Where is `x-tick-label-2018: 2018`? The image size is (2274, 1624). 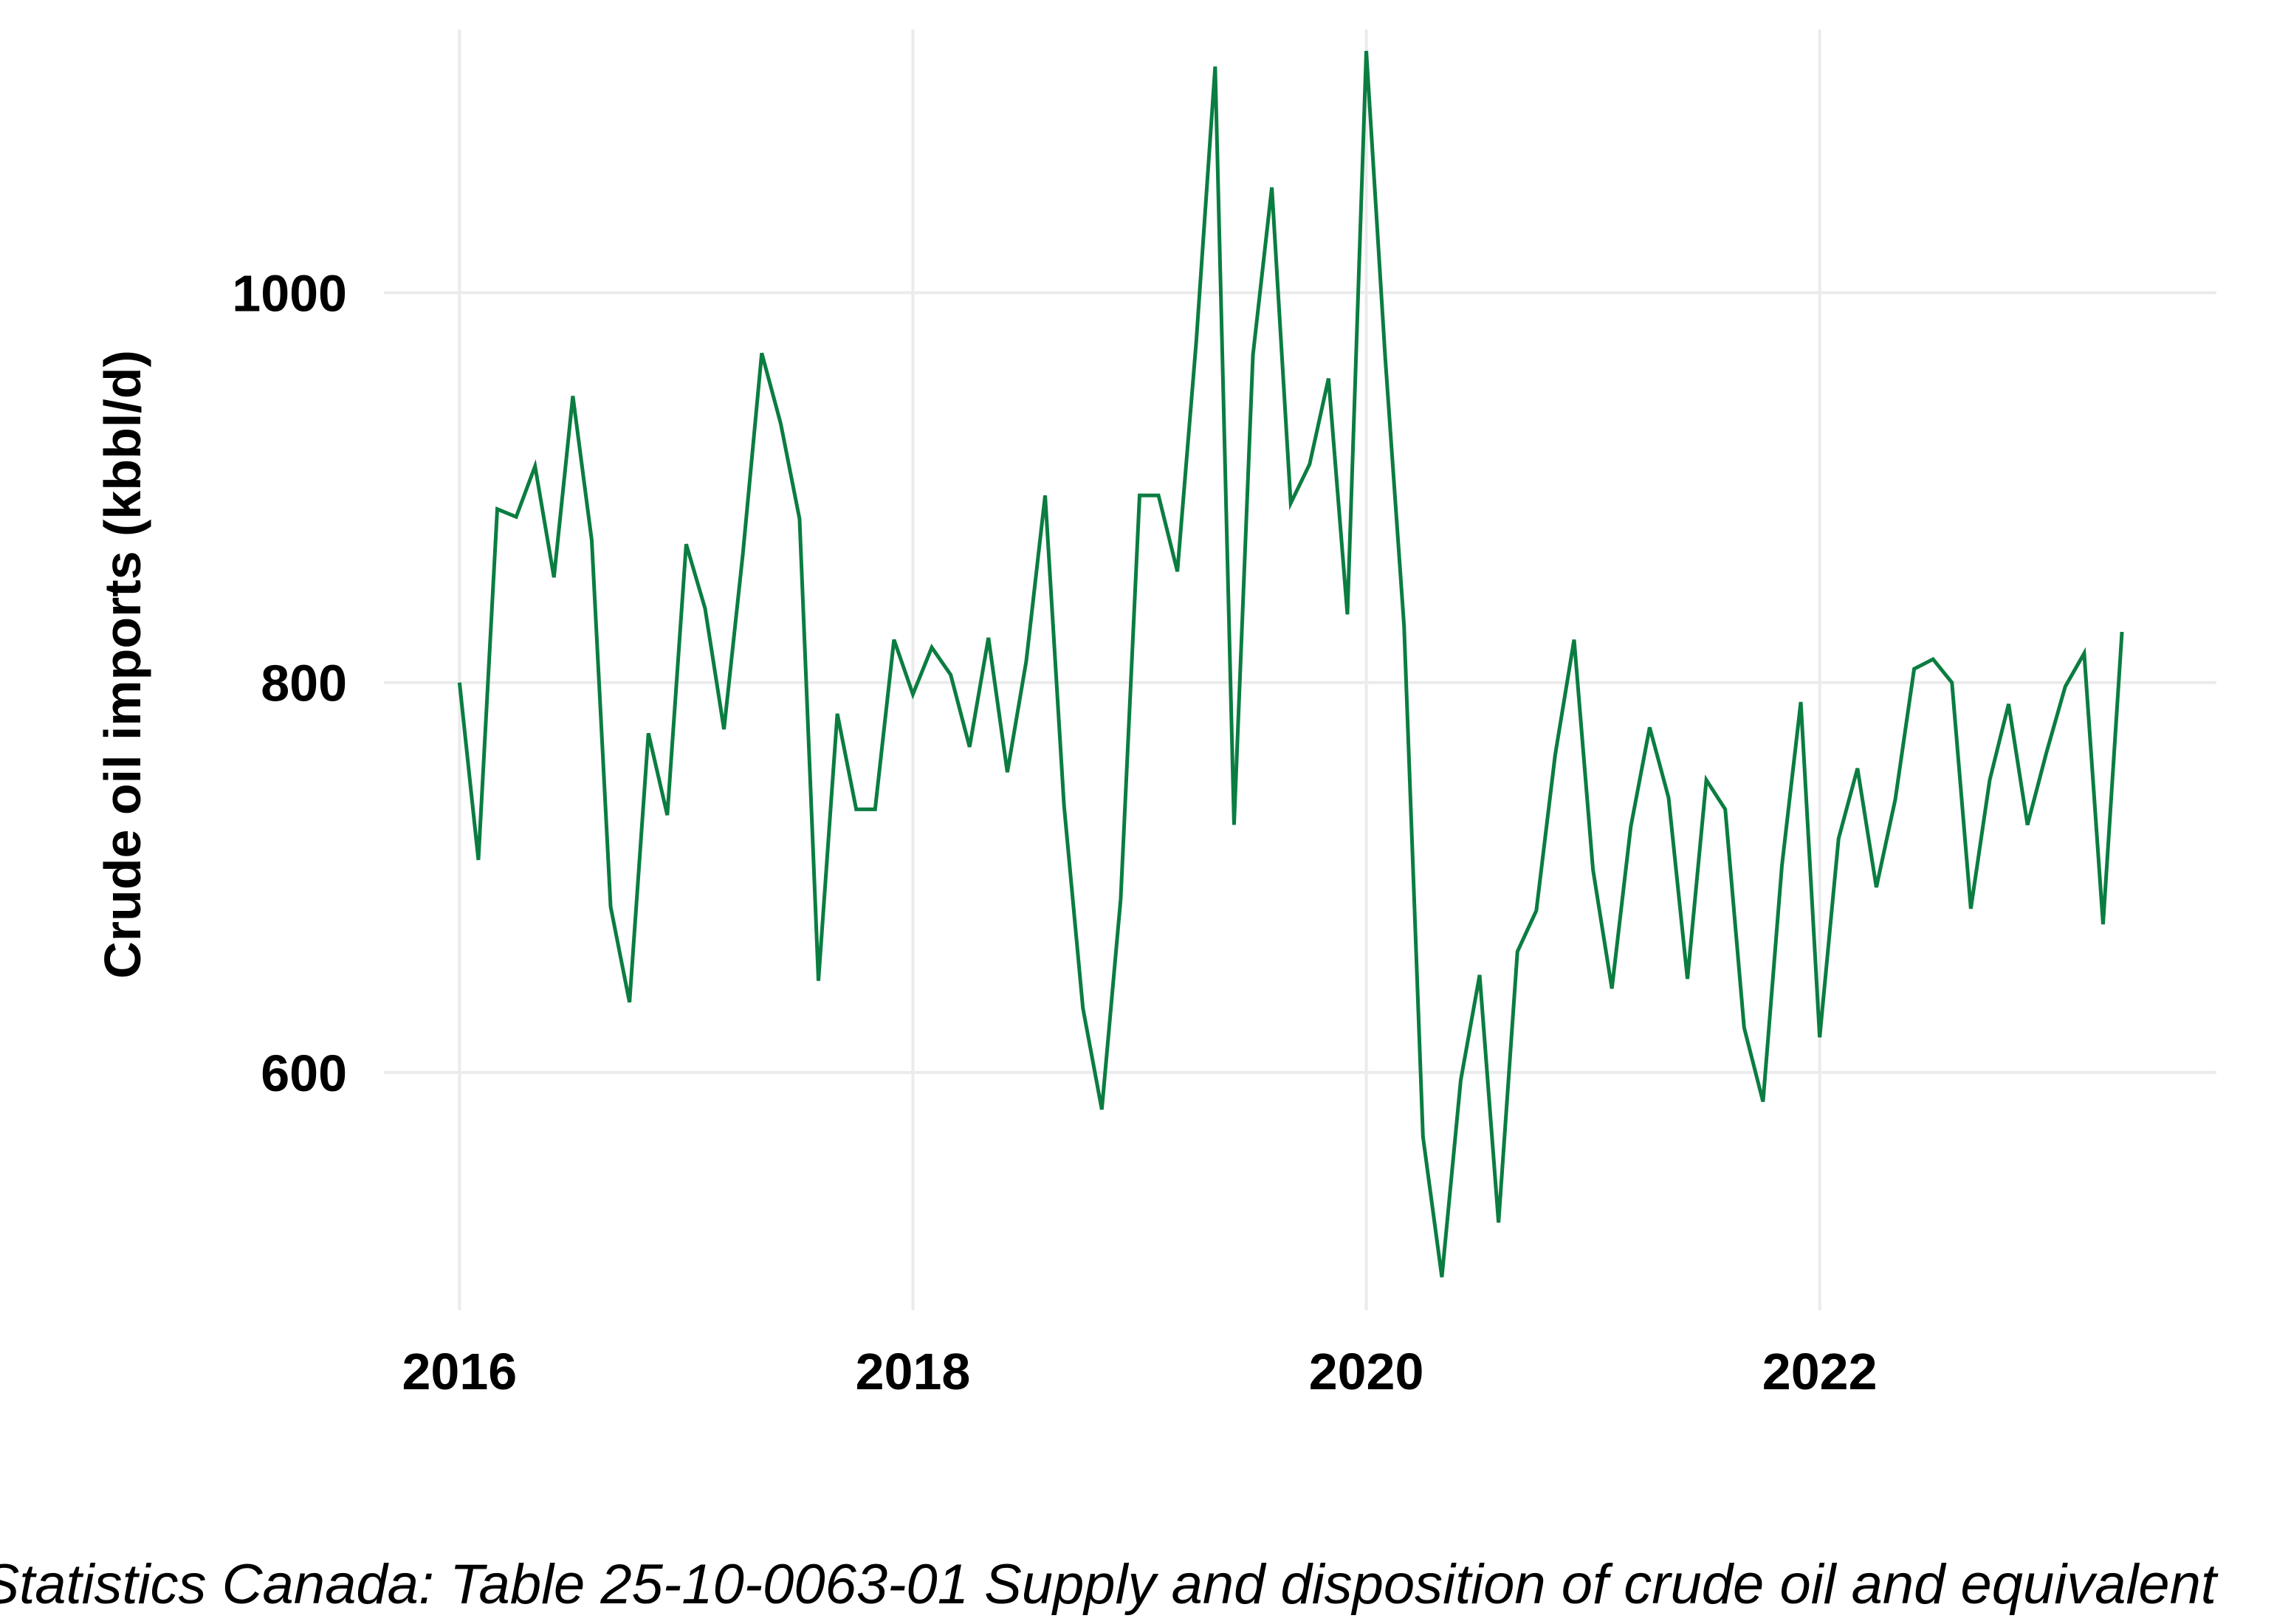 x-tick-label-2018: 2018 is located at coordinates (914, 1371).